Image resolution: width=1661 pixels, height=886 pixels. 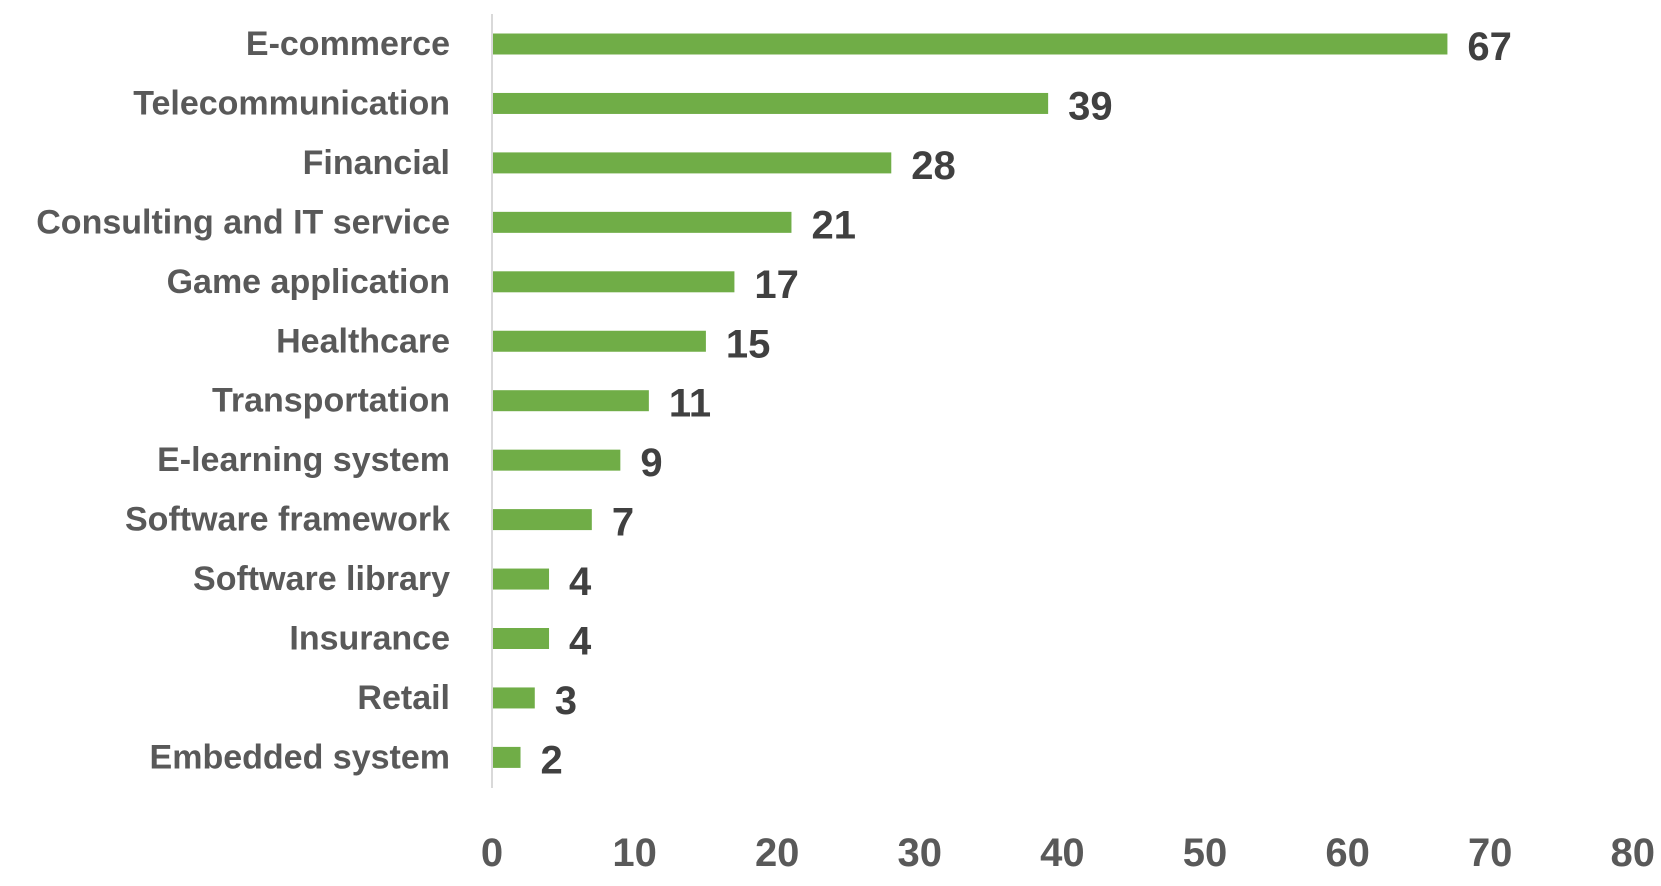 I want to click on category-label: Transportation, so click(x=331, y=401).